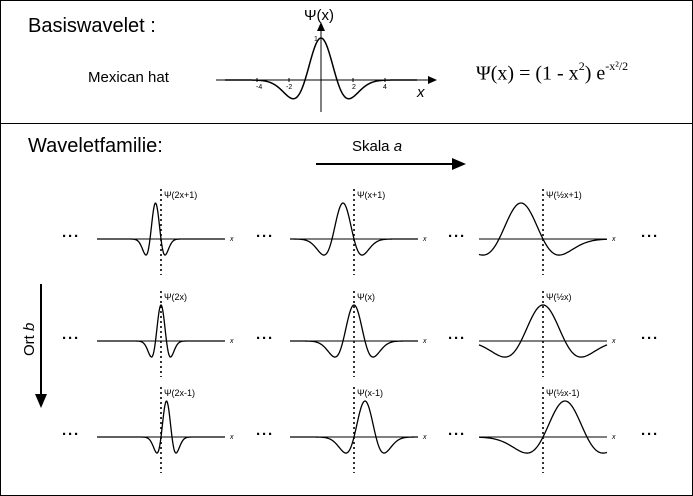  Describe the element at coordinates (316, 39) in the screenshot. I see `top-y-tick-label: 1` at that location.